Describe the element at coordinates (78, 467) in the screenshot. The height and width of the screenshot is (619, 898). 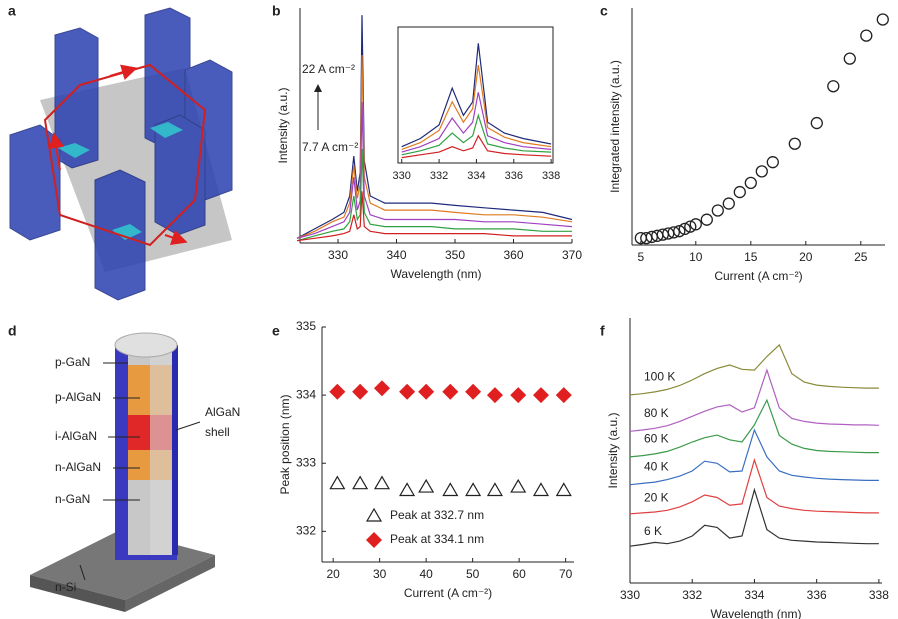
I see `layer-label: n-AlGaN` at that location.